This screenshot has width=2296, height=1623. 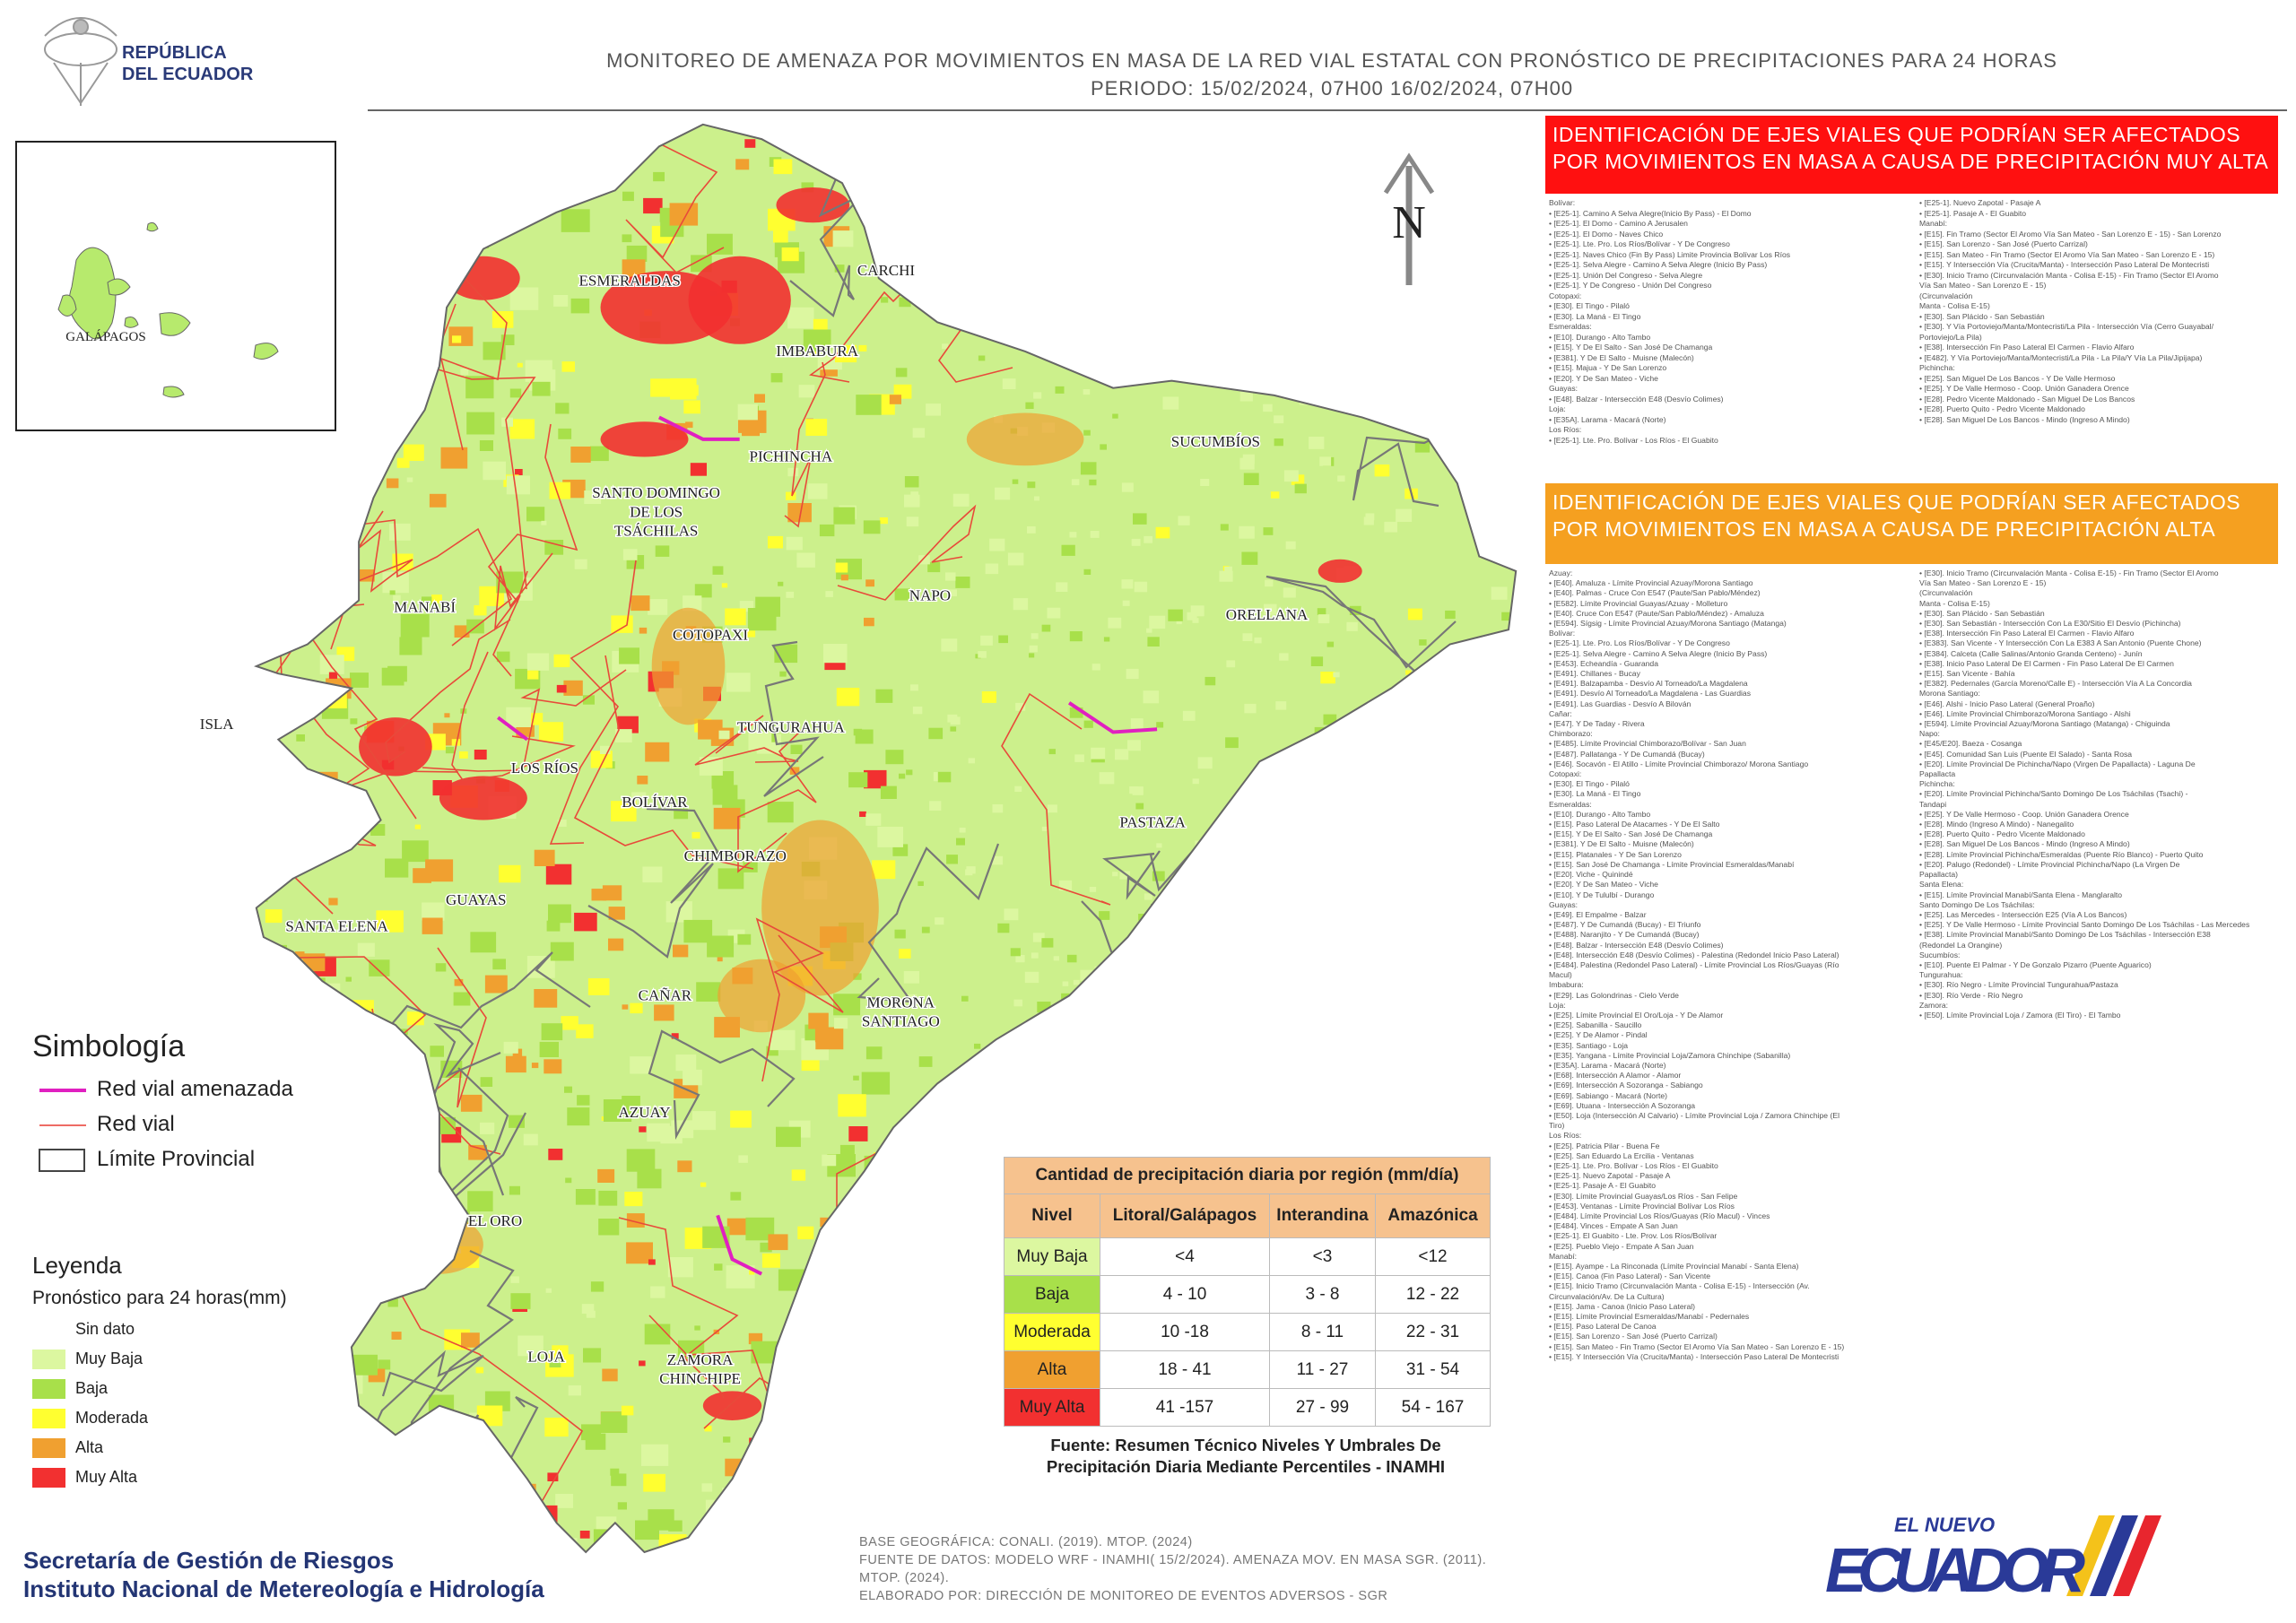 I want to click on galapagos, so click(x=168, y=309).